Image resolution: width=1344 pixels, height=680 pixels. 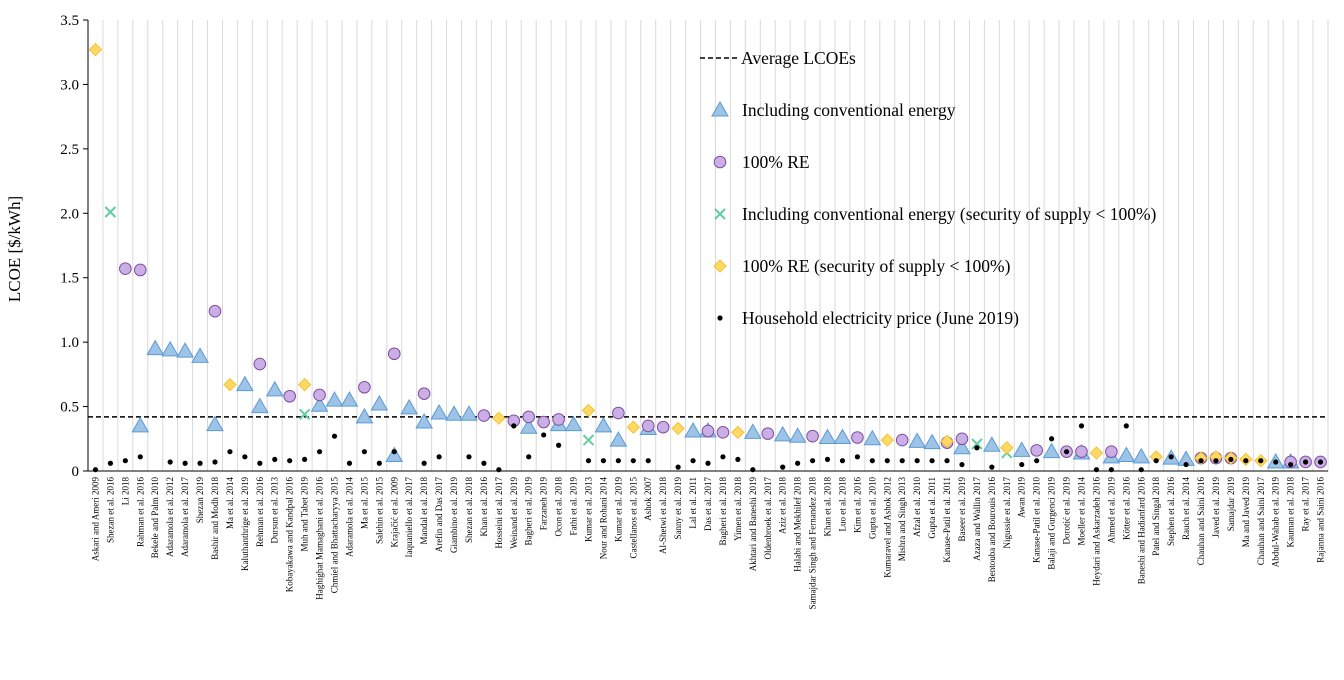 I want to click on y-tick-label: 2.0, so click(x=69, y=214).